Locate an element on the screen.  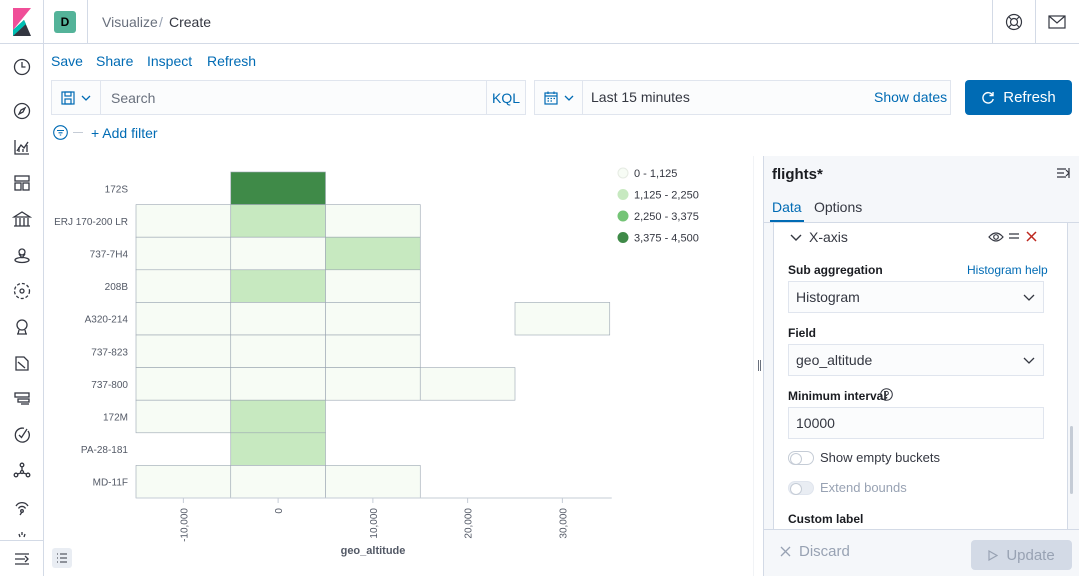
panel-scrollbar is located at coordinates (1071, 460).